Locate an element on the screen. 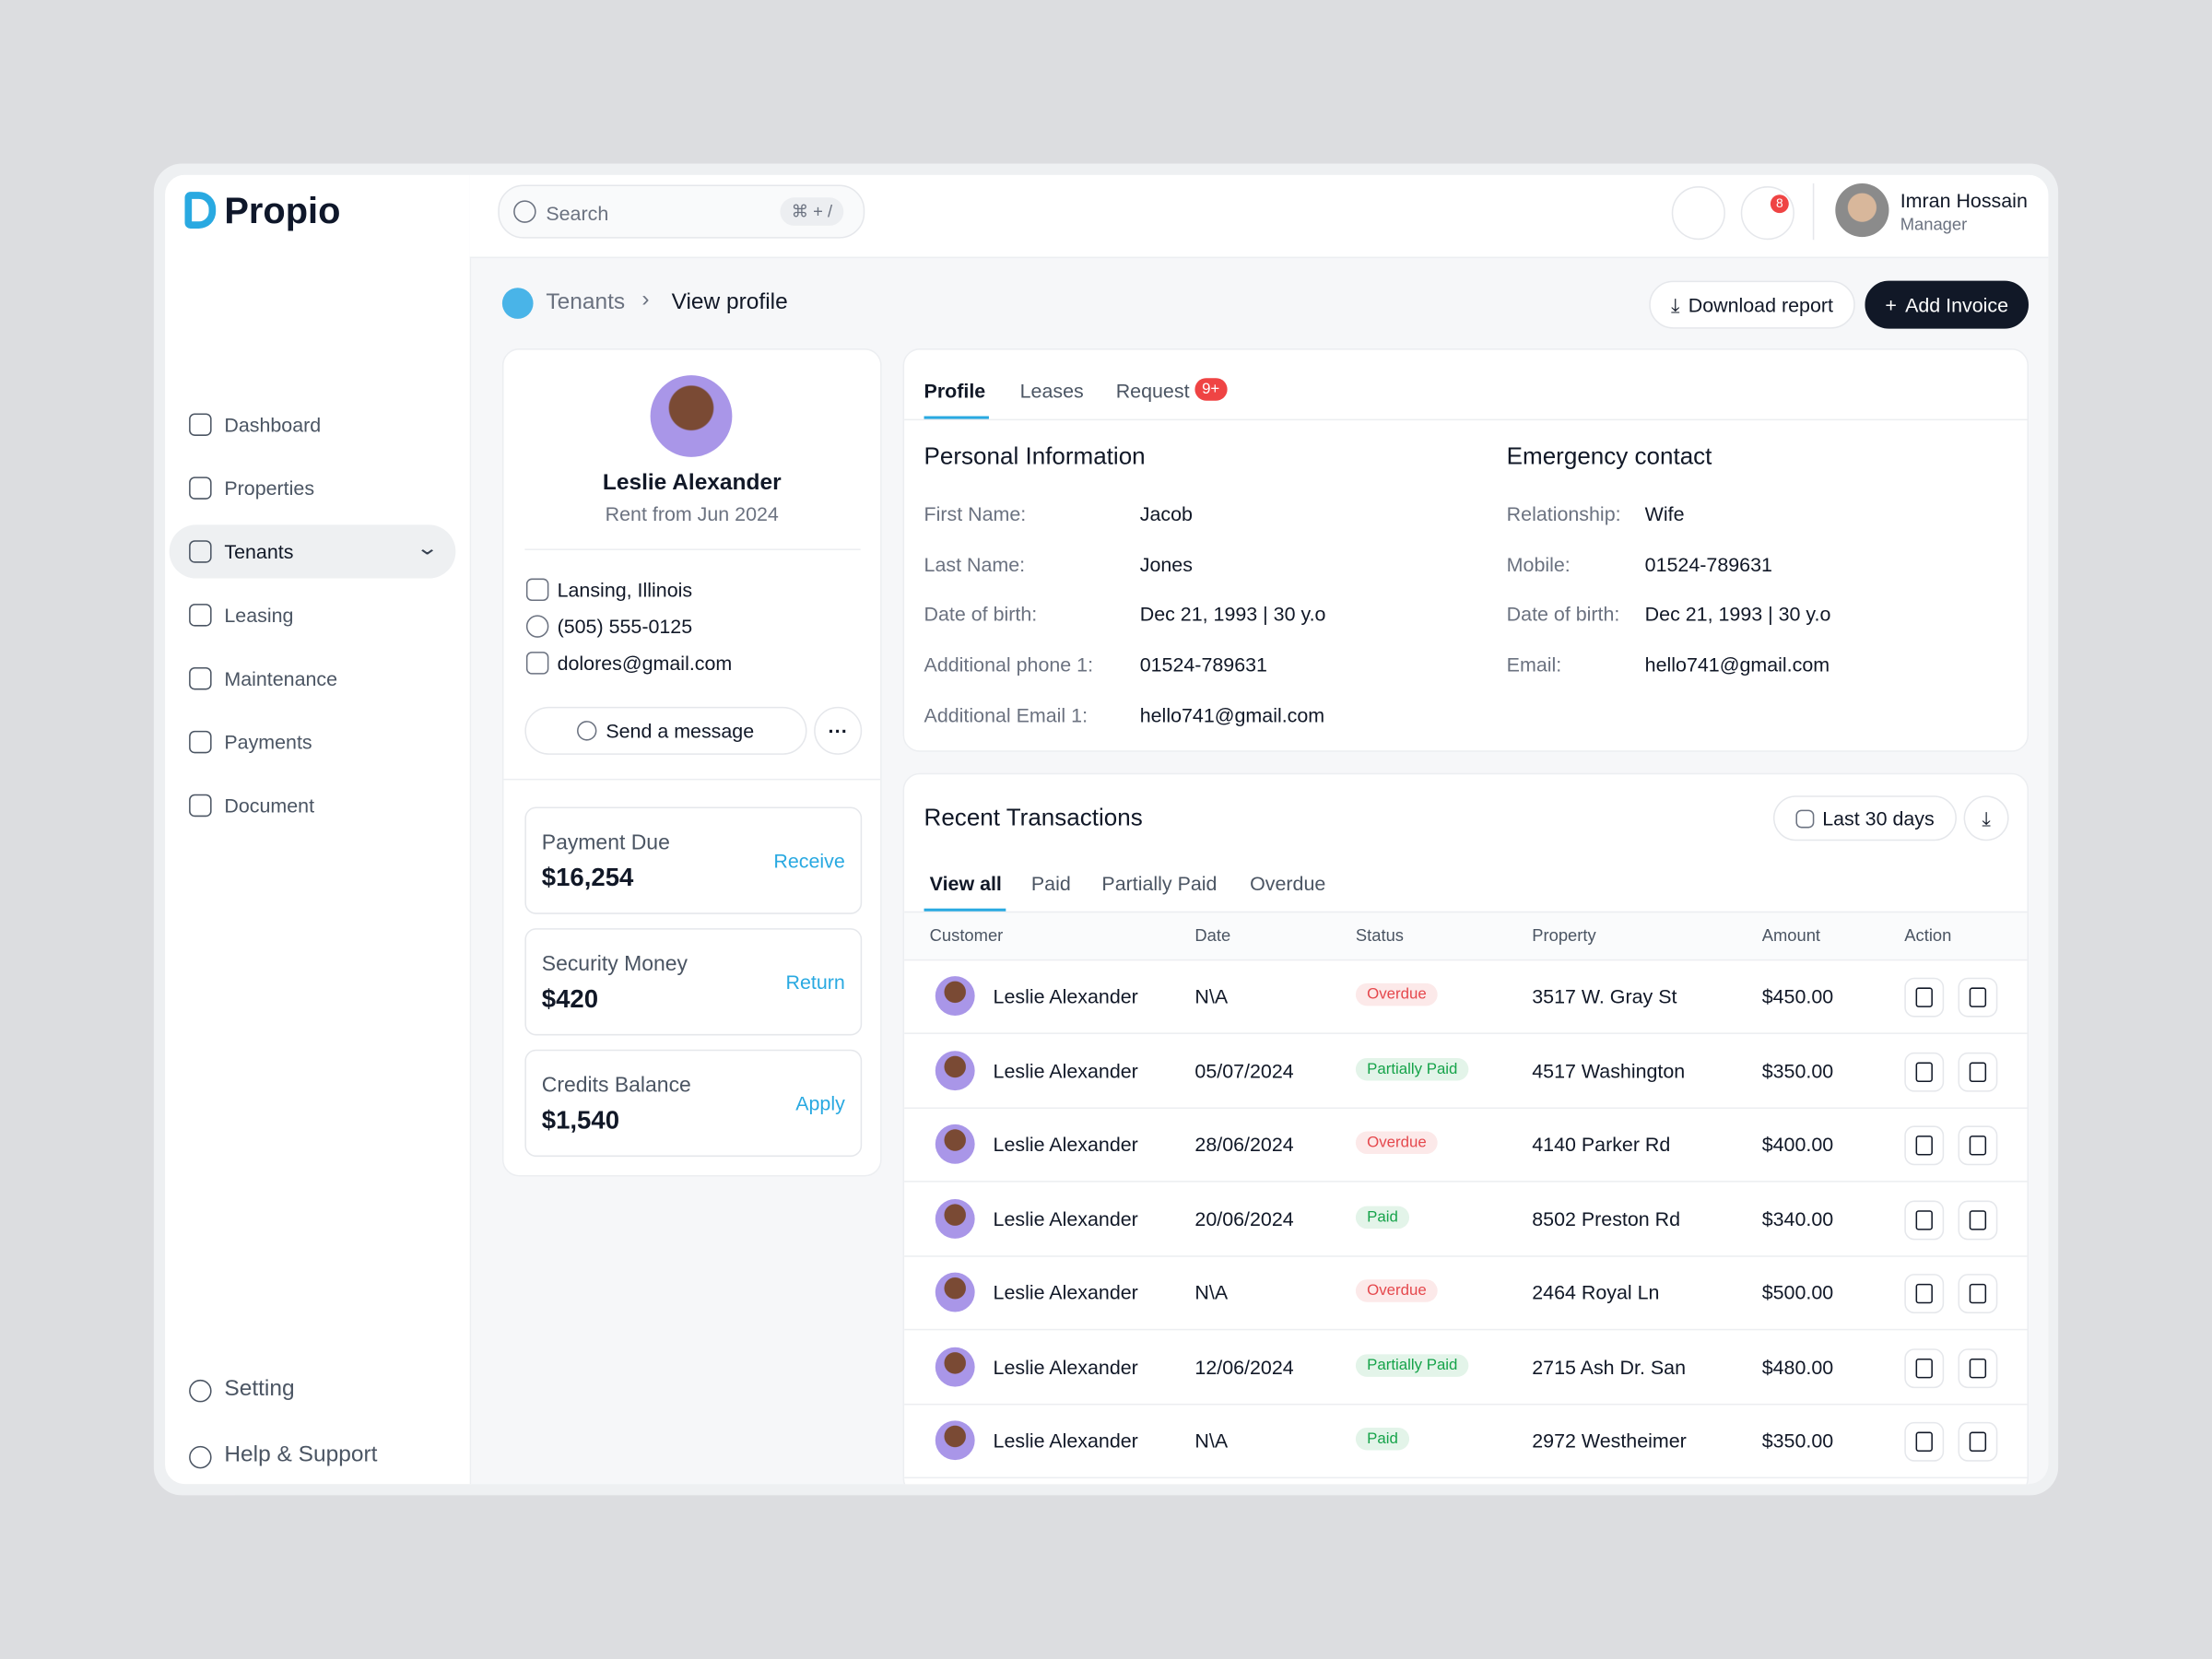 This screenshot has height=1659, width=2212. filter-tab: Paid is located at coordinates (1050, 883).